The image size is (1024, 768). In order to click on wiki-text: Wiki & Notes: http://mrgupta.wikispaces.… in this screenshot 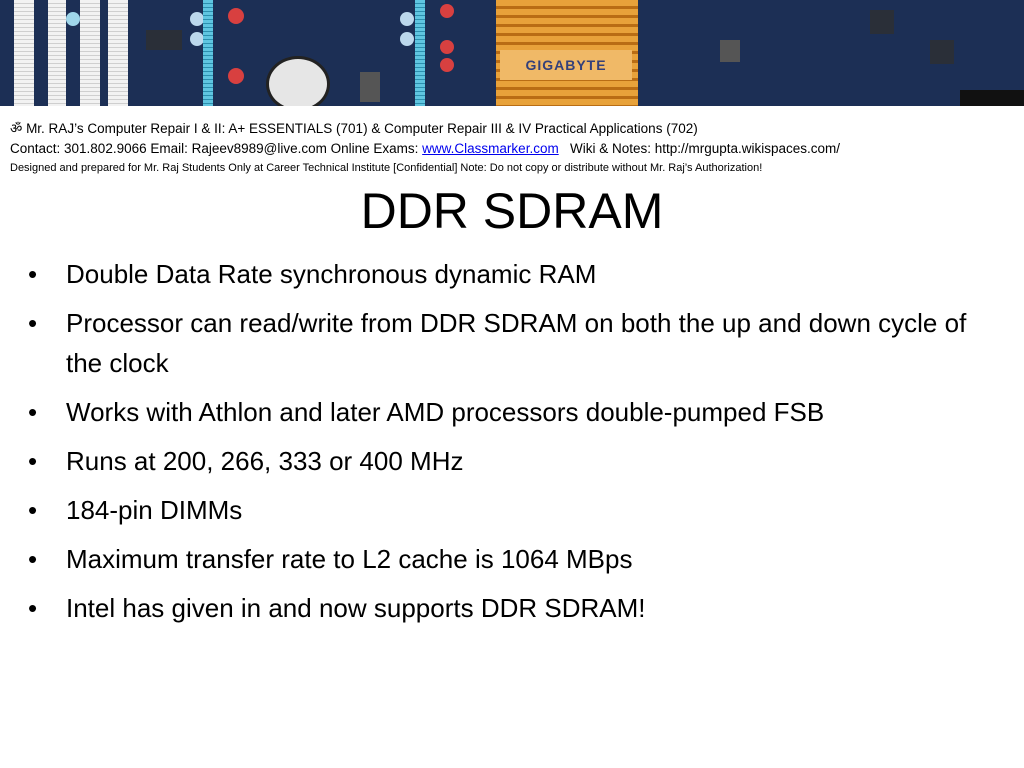, I will do `click(699, 148)`.